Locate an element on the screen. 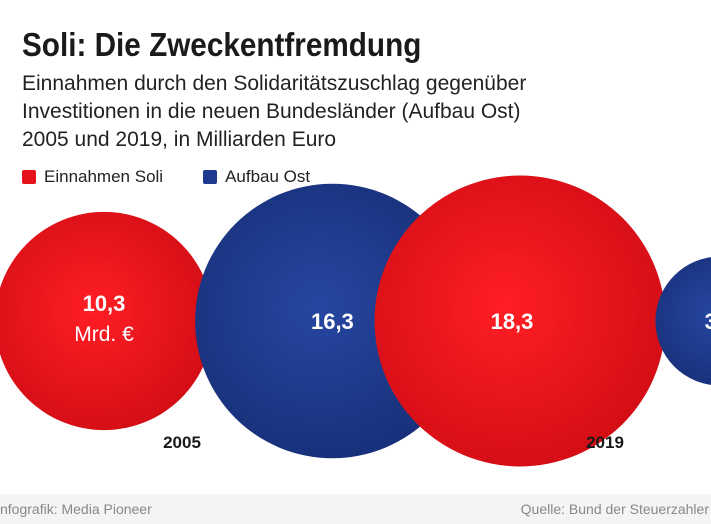 The height and width of the screenshot is (524, 711). legend-swatch-soli is located at coordinates (29, 177).